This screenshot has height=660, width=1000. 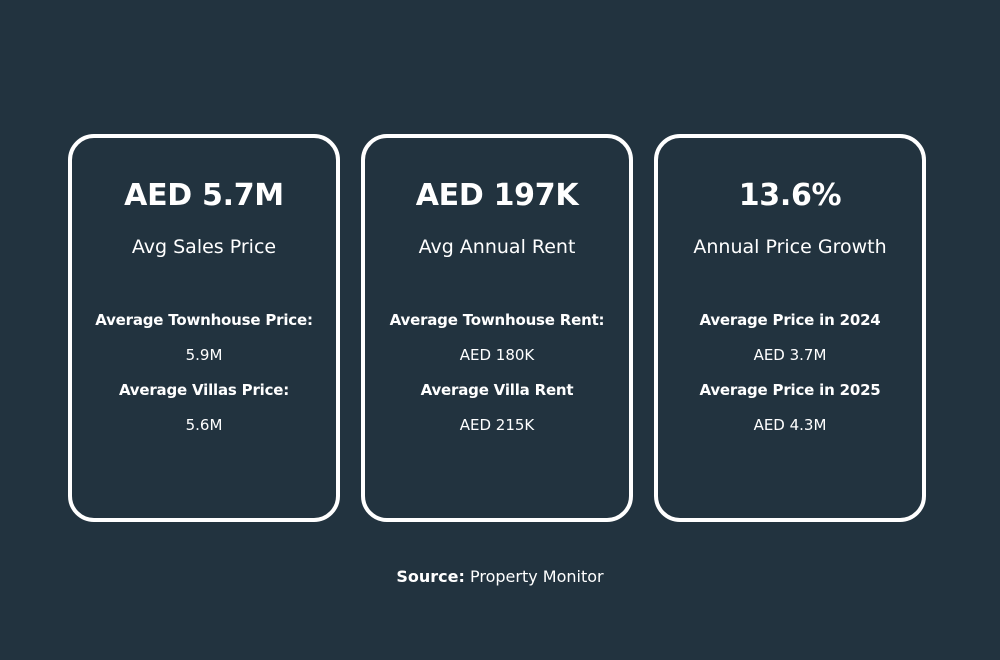 What do you see at coordinates (790, 247) in the screenshot?
I see `metric-label: Annual Price Growth` at bounding box center [790, 247].